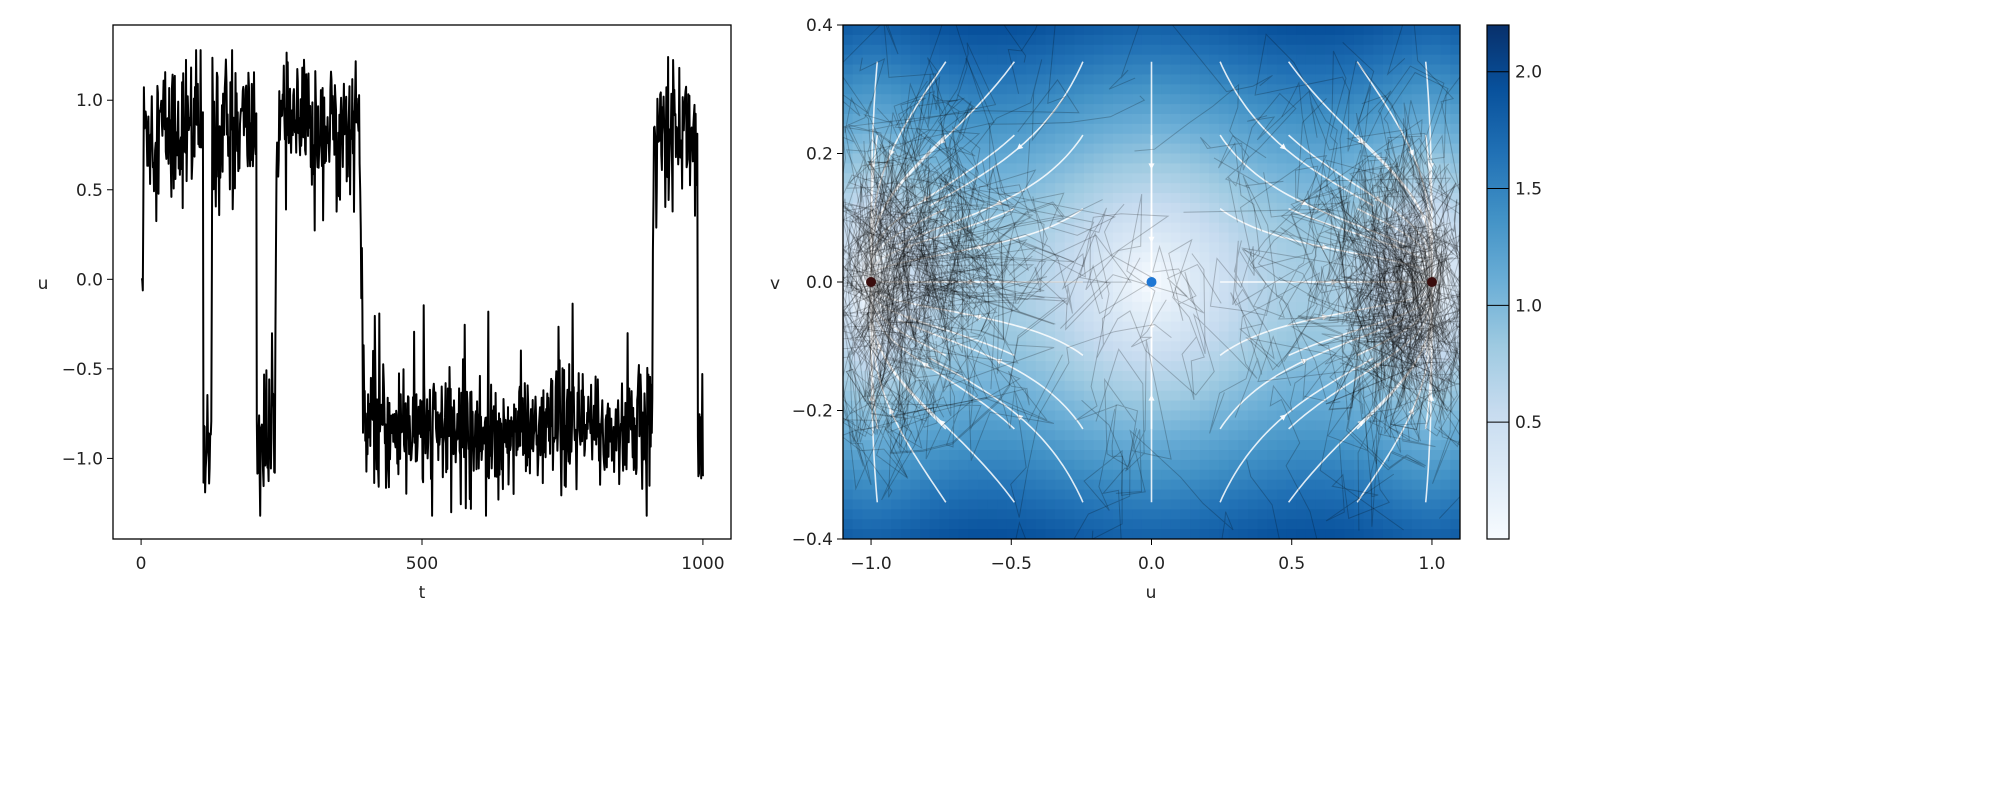 The image size is (2000, 800). What do you see at coordinates (43, 284) in the screenshot?
I see `left-y-axis-label: u` at bounding box center [43, 284].